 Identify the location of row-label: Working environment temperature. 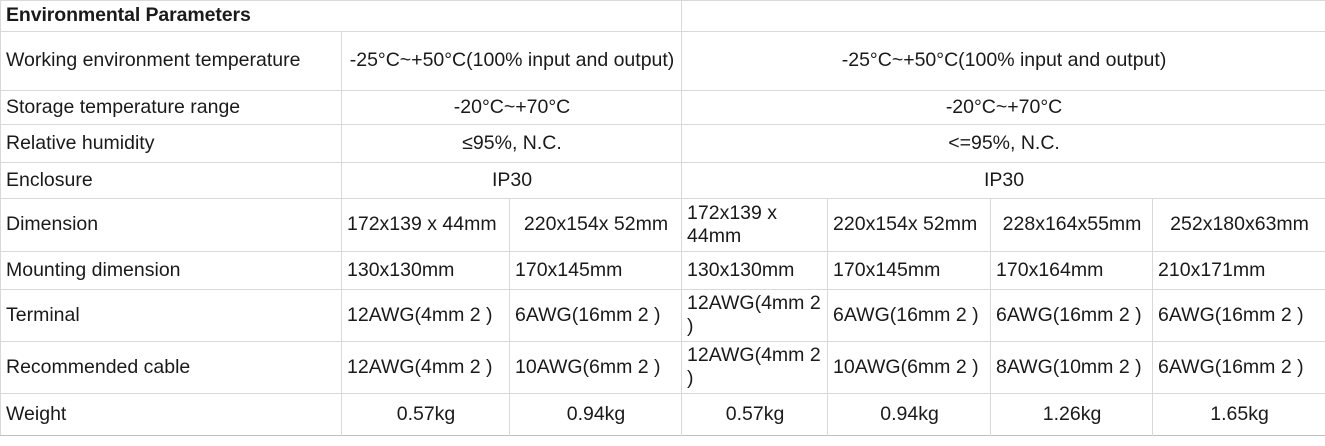
(171, 61).